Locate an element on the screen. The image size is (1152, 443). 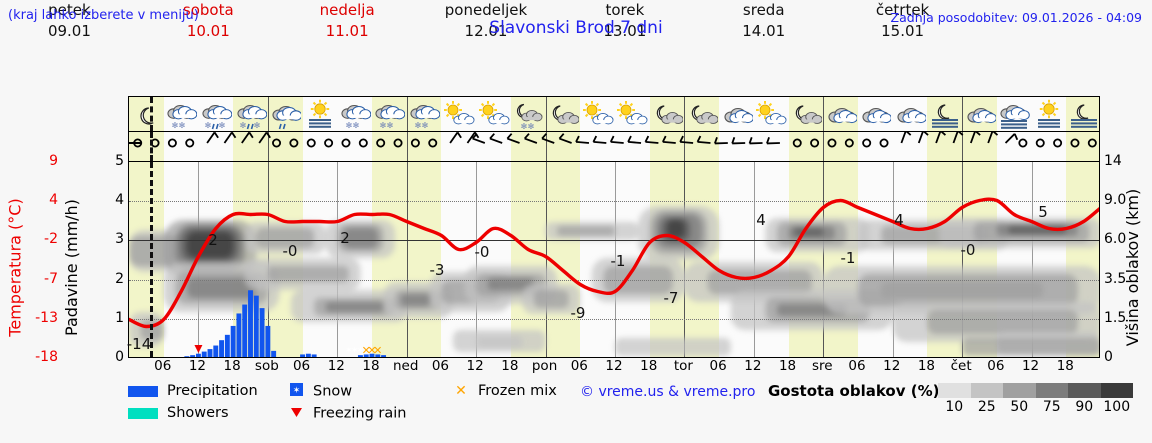
time-tick-label: sob is located at coordinates (266, 366).